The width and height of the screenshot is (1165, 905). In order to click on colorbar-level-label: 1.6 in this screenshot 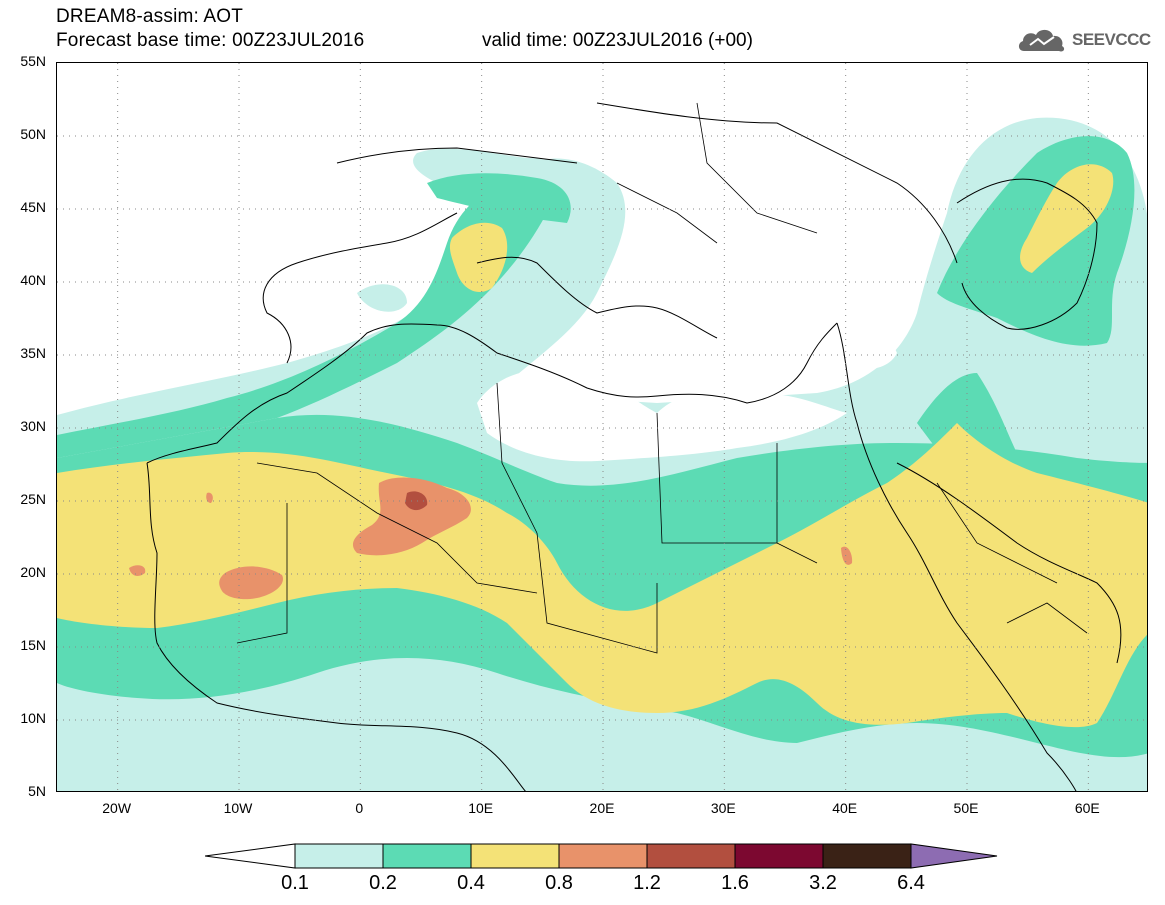, I will do `click(735, 883)`.